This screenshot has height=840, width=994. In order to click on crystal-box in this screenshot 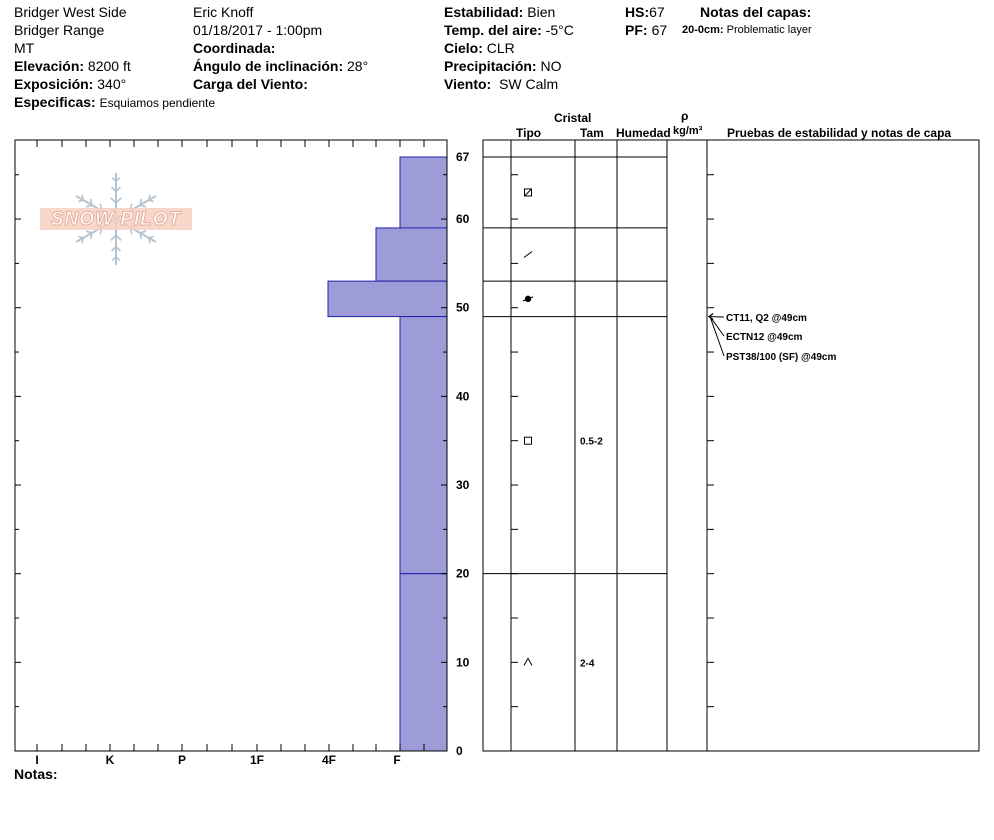, I will do `click(528, 192)`.